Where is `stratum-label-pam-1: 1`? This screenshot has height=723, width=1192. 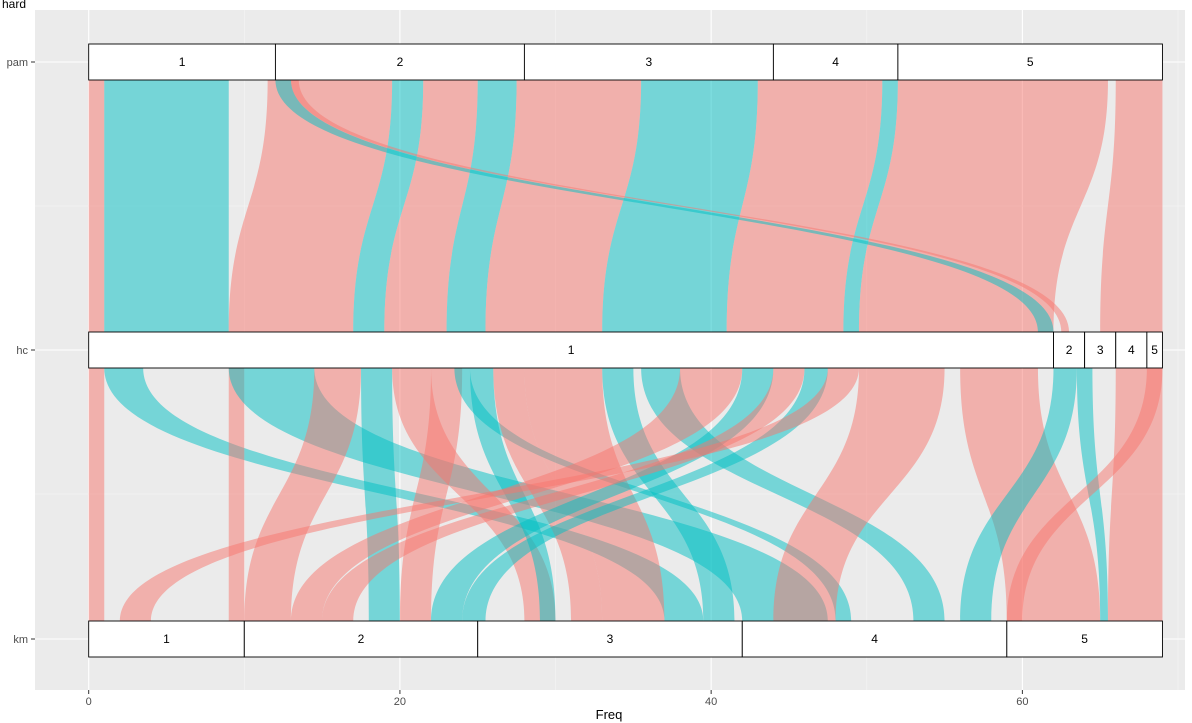 stratum-label-pam-1: 1 is located at coordinates (182, 62).